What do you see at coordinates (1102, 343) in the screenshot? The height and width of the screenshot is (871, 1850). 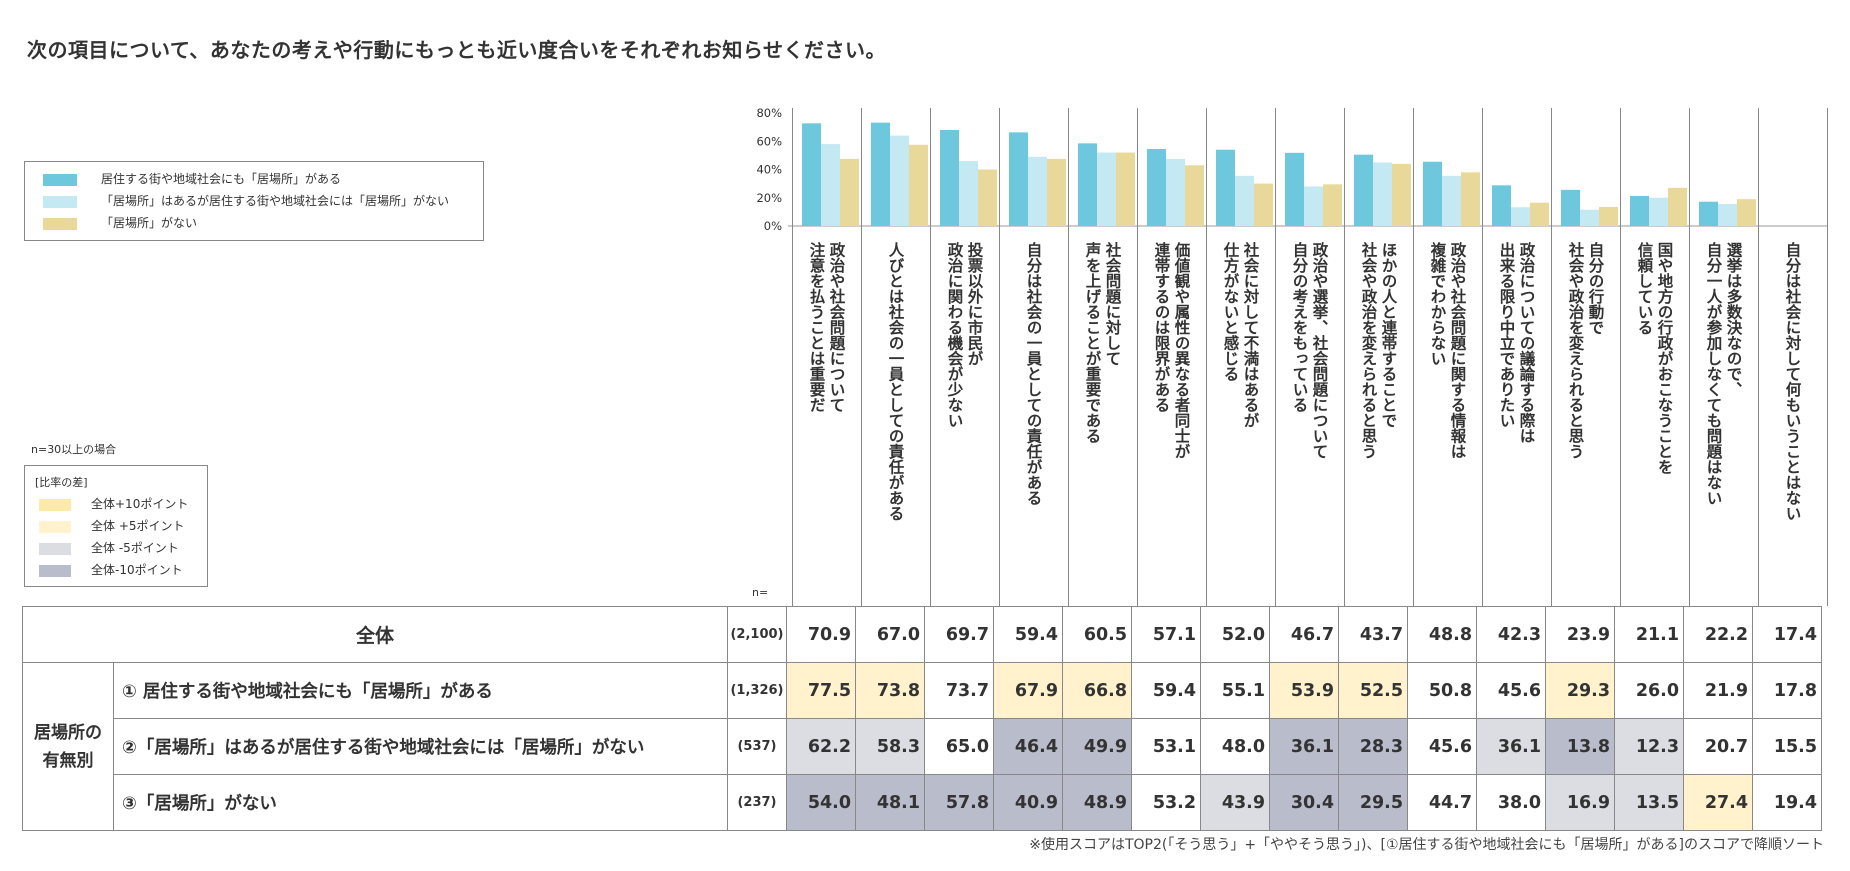 I see `category-label: 社会問題に対して 声を上げることが重要である` at bounding box center [1102, 343].